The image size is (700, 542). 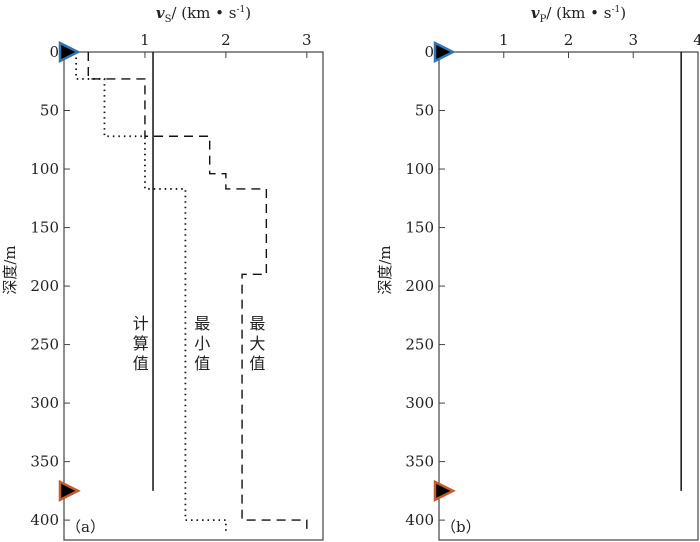 I want to click on x-tick-label: 4, so click(x=696, y=40).